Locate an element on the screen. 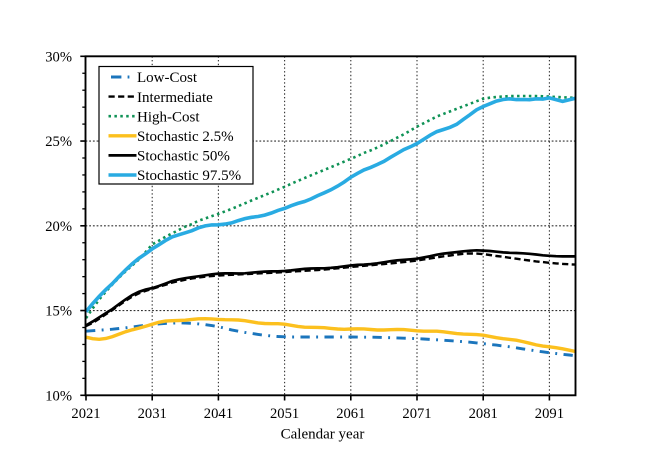 This screenshot has height=468, width=648. svg-text: High-Cost is located at coordinates (168, 117).